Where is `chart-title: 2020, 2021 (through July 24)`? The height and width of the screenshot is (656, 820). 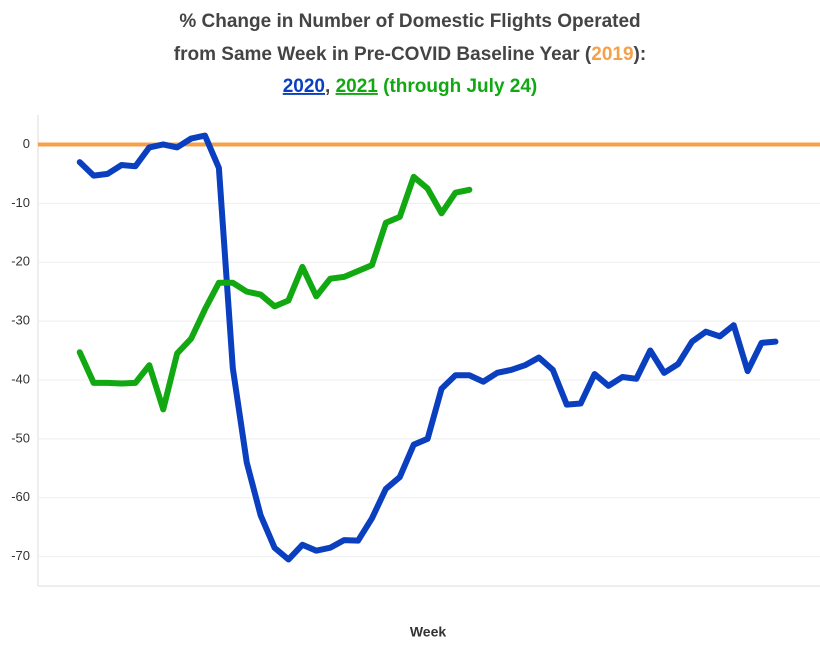
chart-title: 2020, 2021 (through July 24) is located at coordinates (410, 86).